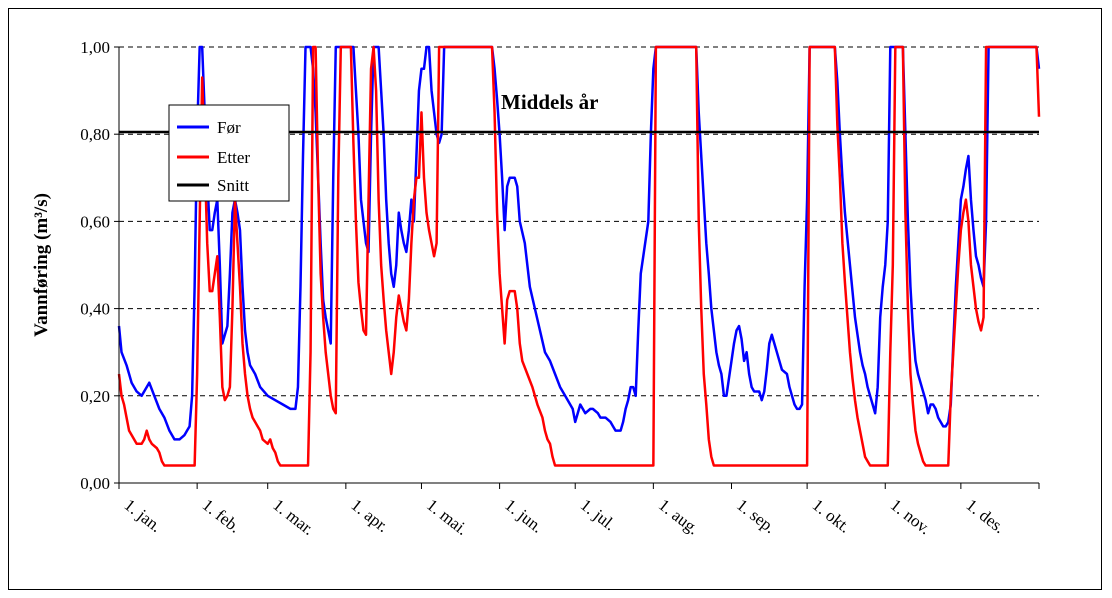 The image size is (1112, 598). What do you see at coordinates (911, 516) in the screenshot?
I see `x-tick-label: 1. nov.` at bounding box center [911, 516].